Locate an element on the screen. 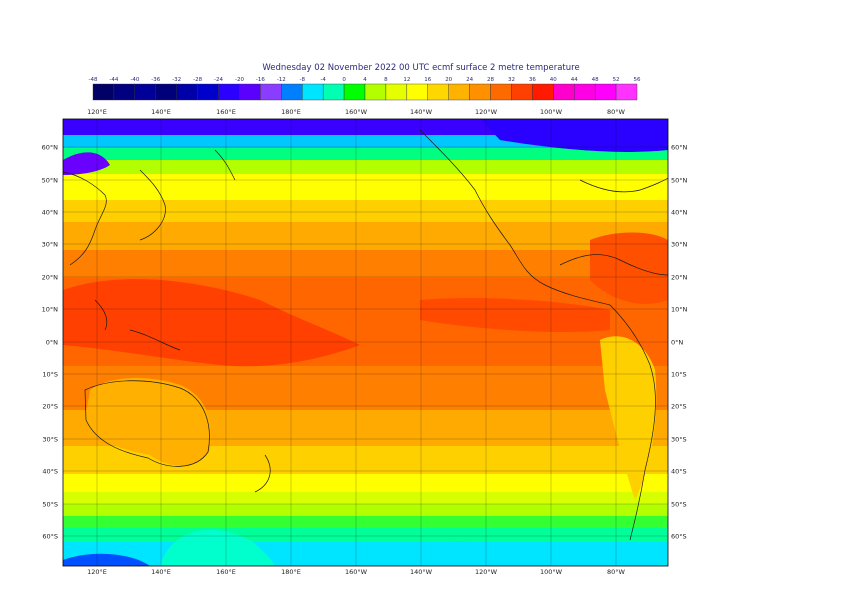  colorbar-tick: -4 is located at coordinates (323, 80).